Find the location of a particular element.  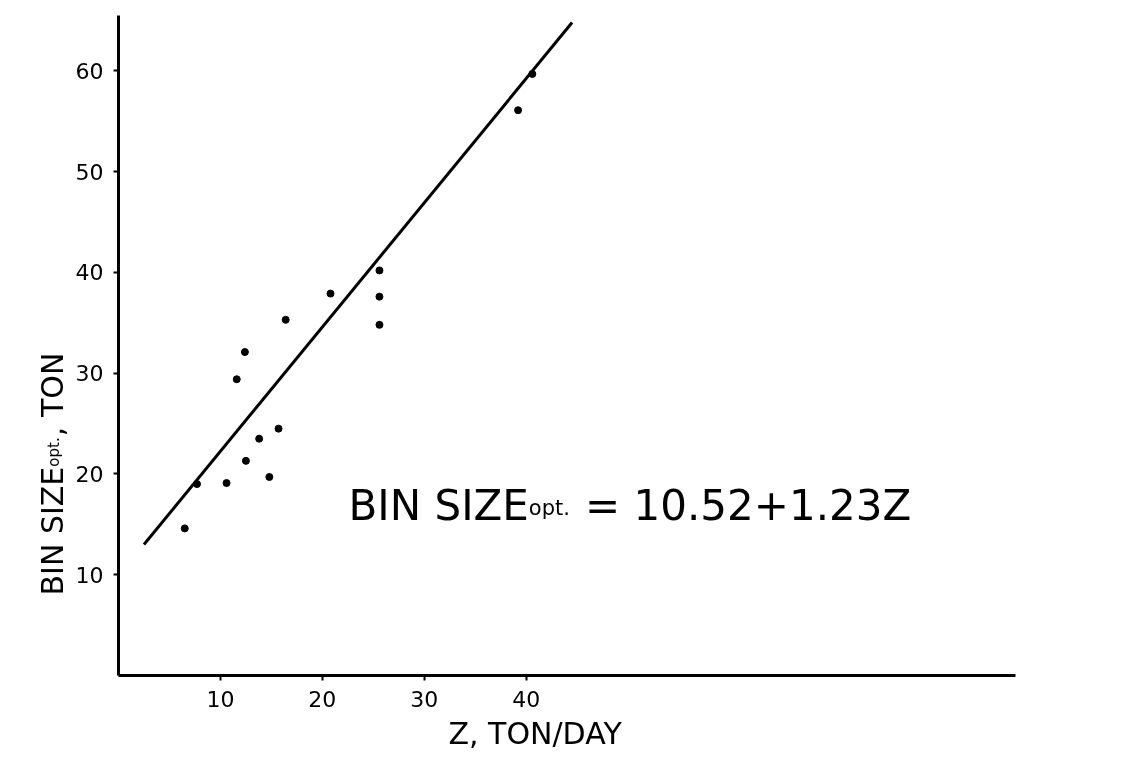

y-tick-label: 60 is located at coordinates (89, 71).